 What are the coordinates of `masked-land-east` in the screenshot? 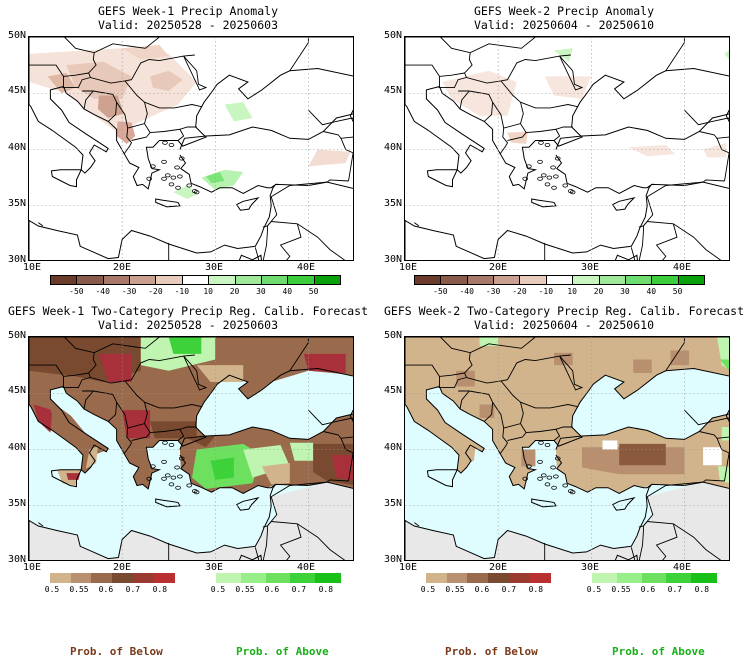 It's located at (260, 521).